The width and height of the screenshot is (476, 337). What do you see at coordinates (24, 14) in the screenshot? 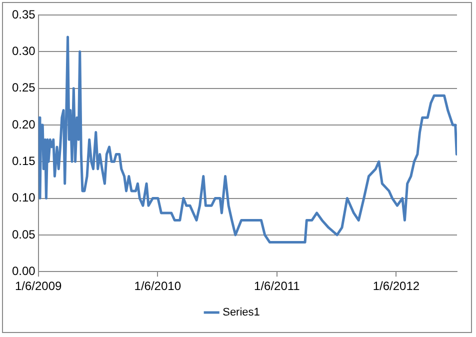
I see `y-tick-label: 0.35` at bounding box center [24, 14].